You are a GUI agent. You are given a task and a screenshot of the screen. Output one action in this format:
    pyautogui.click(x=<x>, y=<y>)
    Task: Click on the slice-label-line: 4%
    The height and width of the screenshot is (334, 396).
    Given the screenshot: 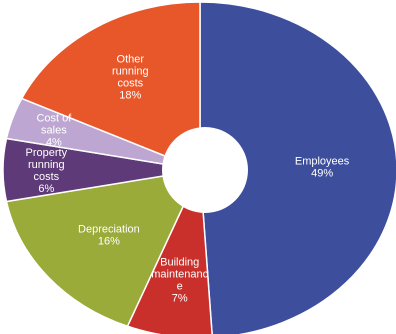 What is the action you would take?
    pyautogui.click(x=54, y=143)
    